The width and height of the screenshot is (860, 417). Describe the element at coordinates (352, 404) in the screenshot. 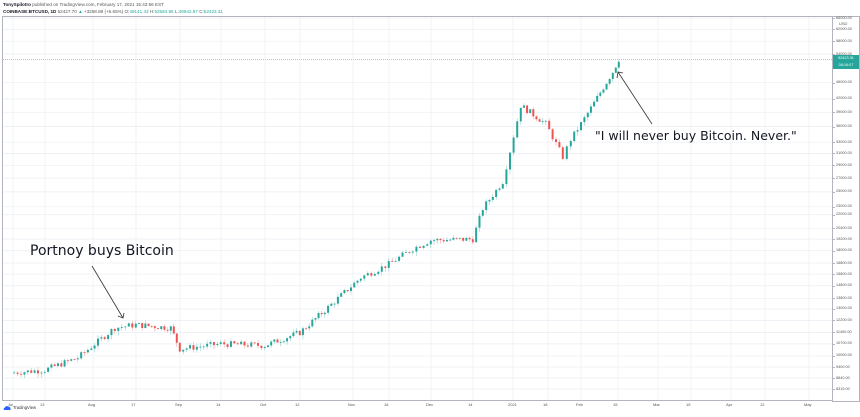

I see `time-tick-label: Nov` at that location.